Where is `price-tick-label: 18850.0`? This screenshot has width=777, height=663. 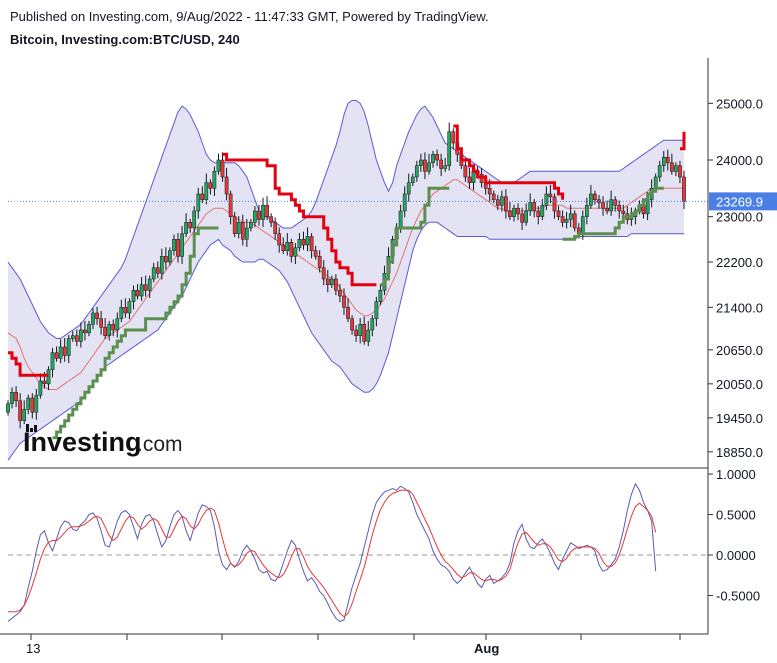 price-tick-label: 18850.0 is located at coordinates (739, 452).